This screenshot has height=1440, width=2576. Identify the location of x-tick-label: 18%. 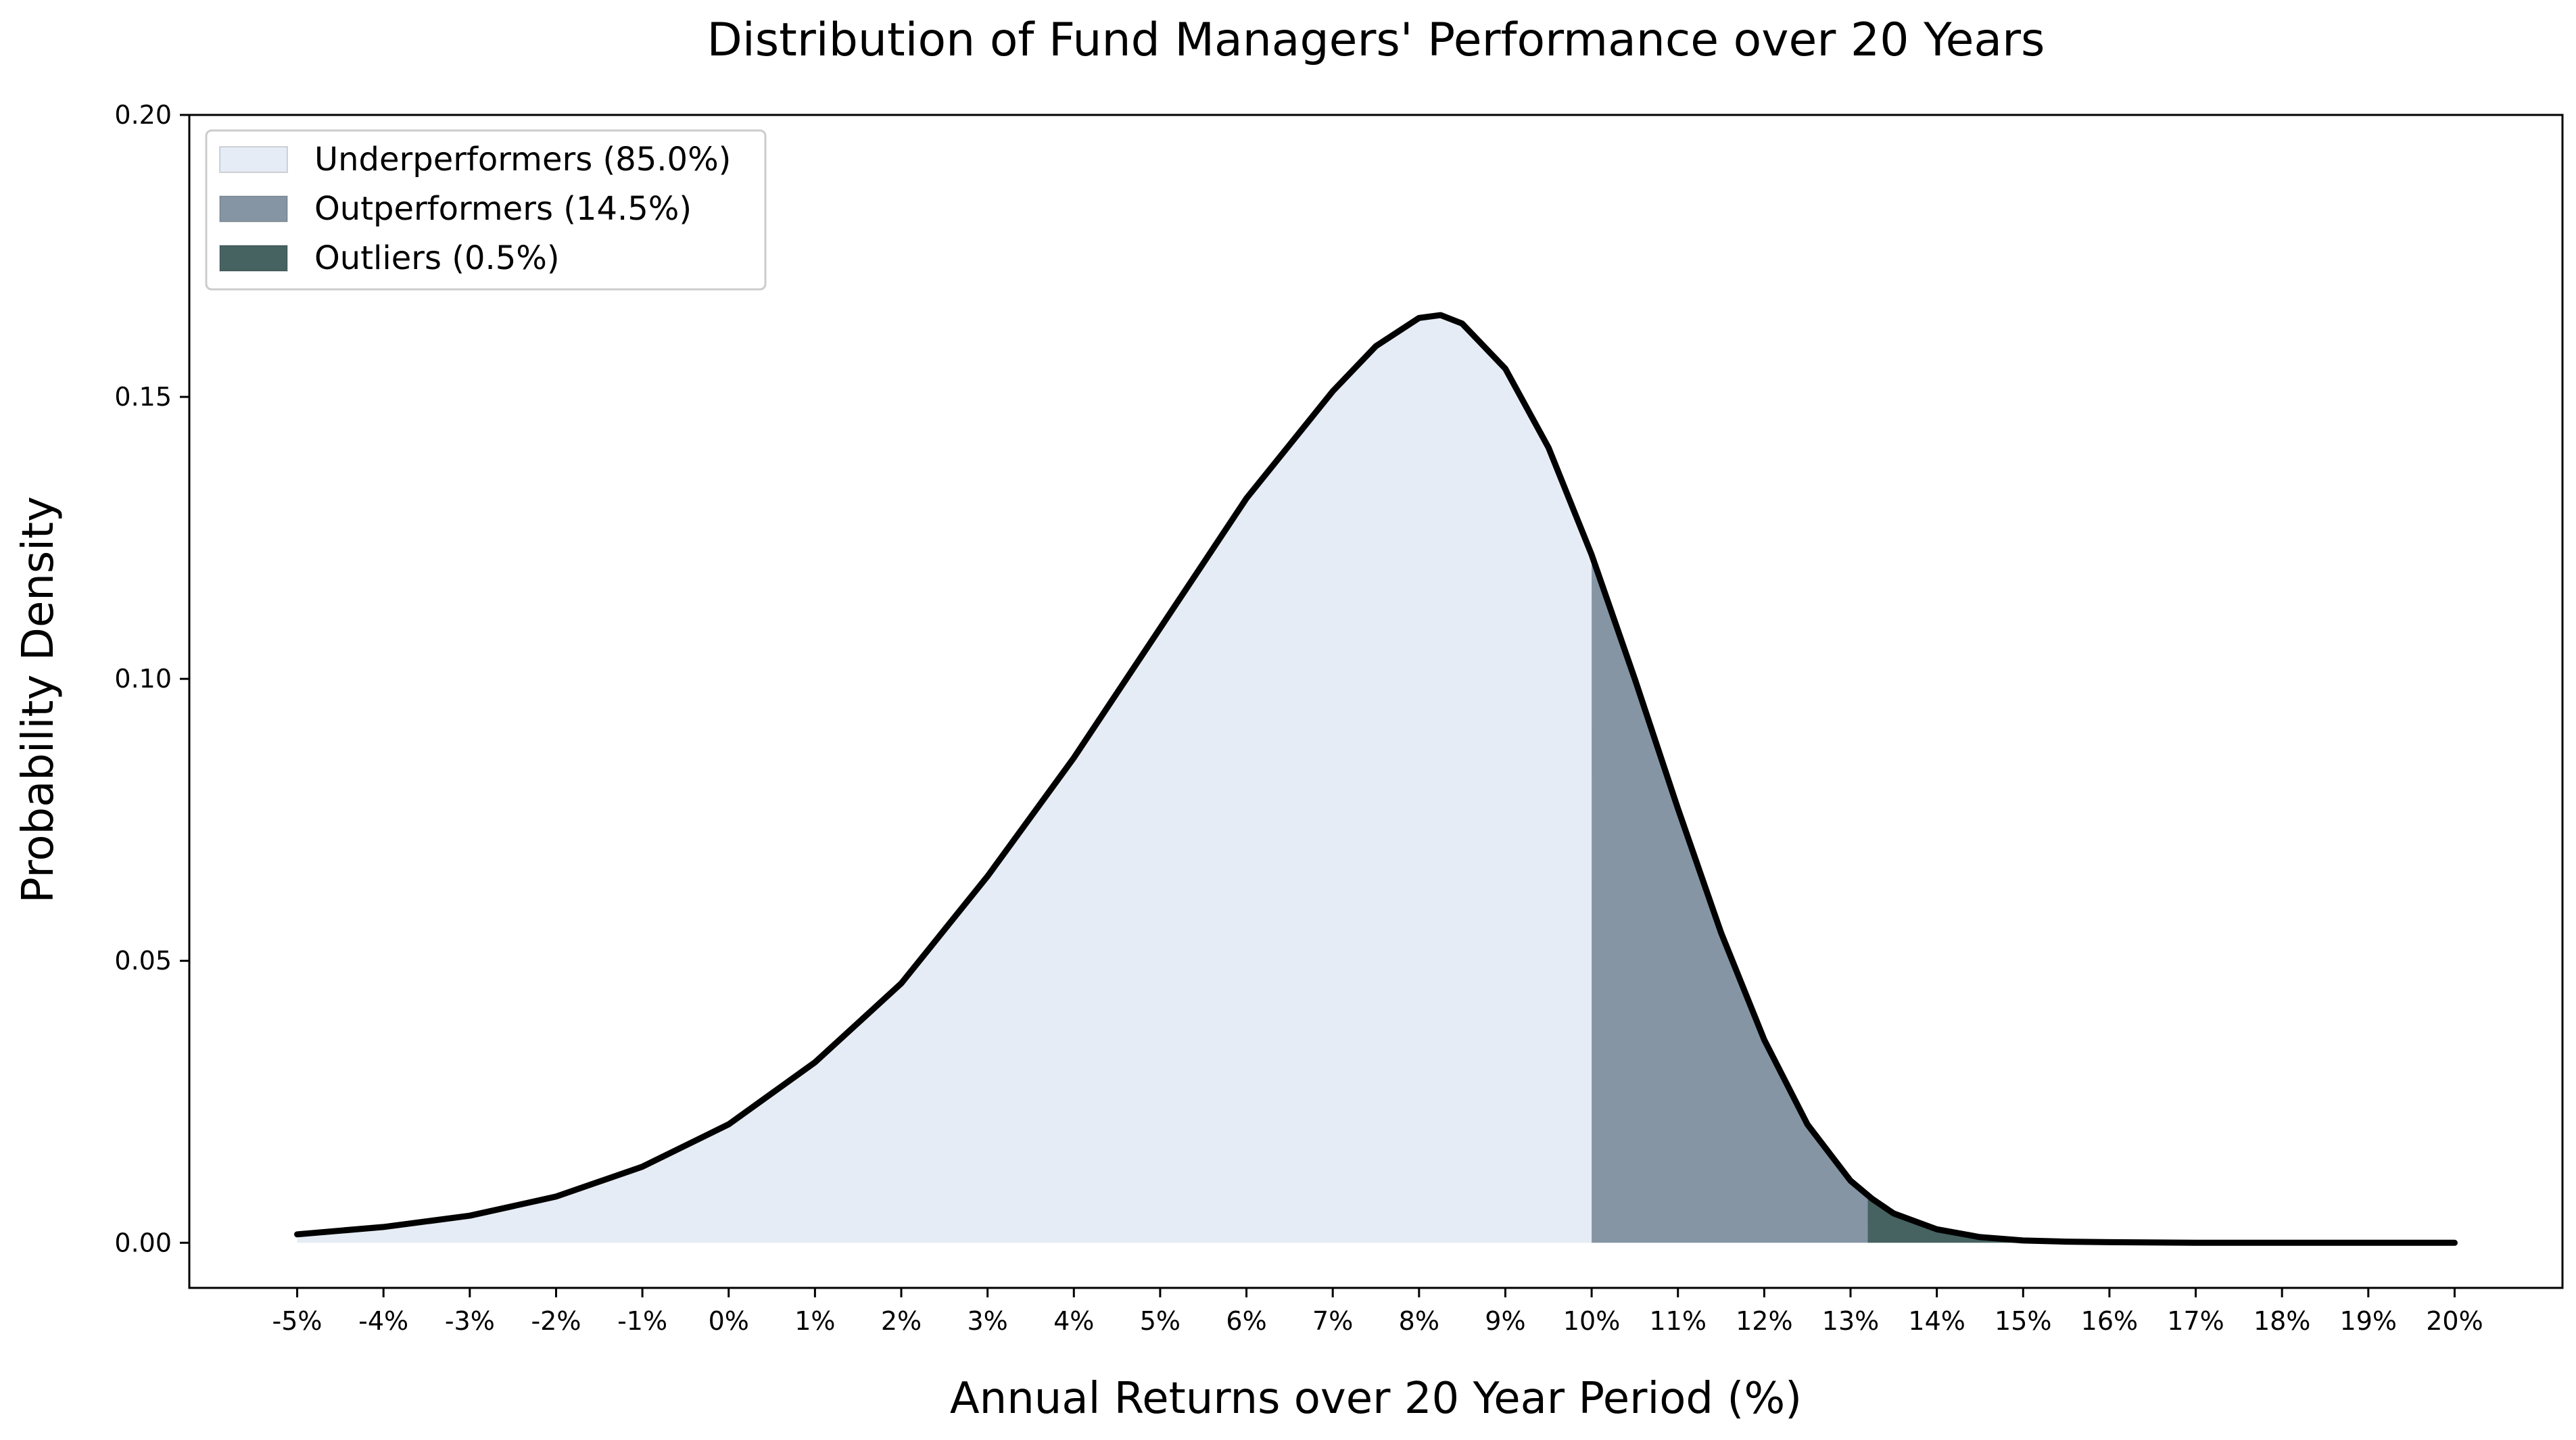
(2281, 1321).